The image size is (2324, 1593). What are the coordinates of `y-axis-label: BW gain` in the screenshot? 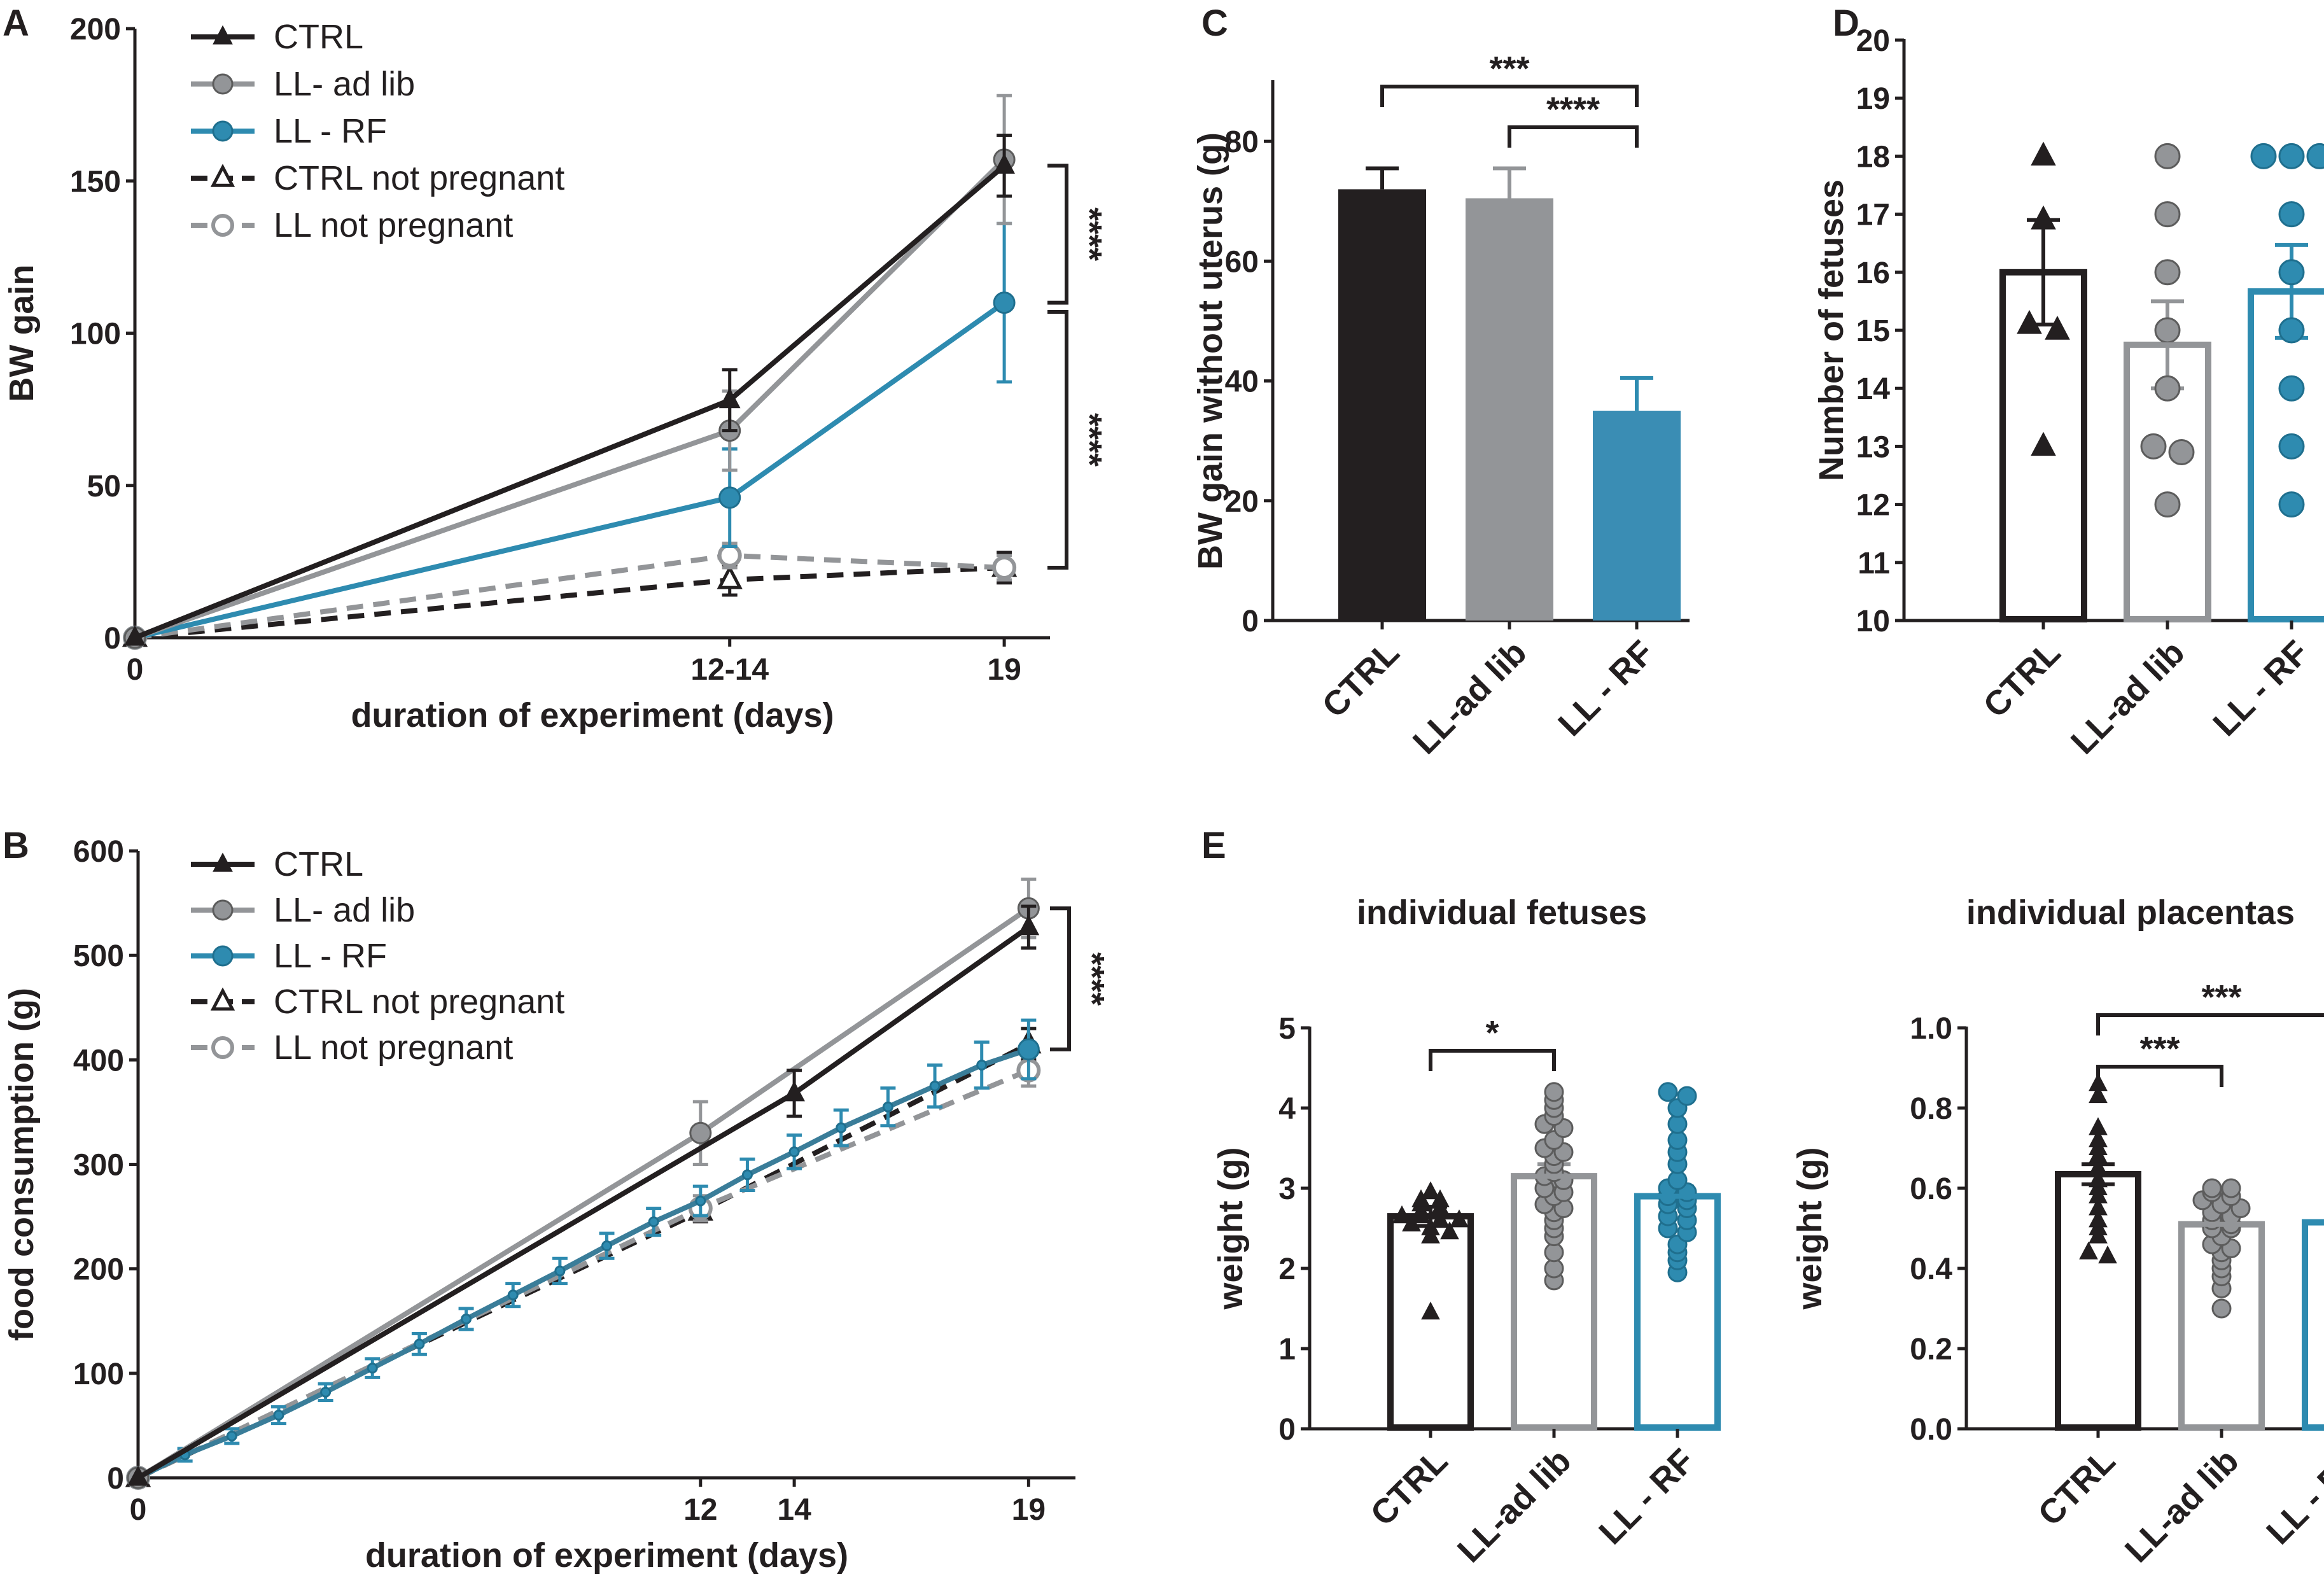 It's located at (22, 333).